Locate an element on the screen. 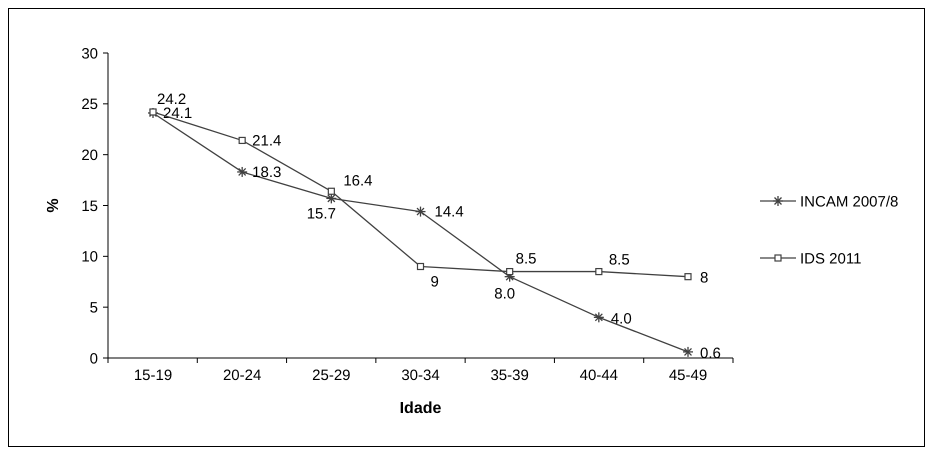 The height and width of the screenshot is (455, 935). x-tick-label: 15-19 is located at coordinates (153, 375).